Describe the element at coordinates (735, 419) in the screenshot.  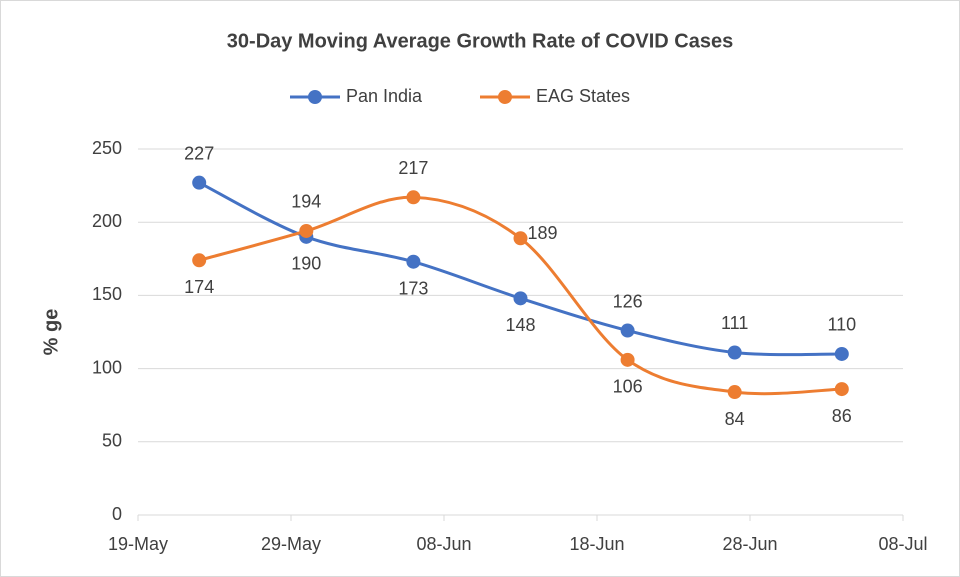
I see `data-label: 84` at that location.